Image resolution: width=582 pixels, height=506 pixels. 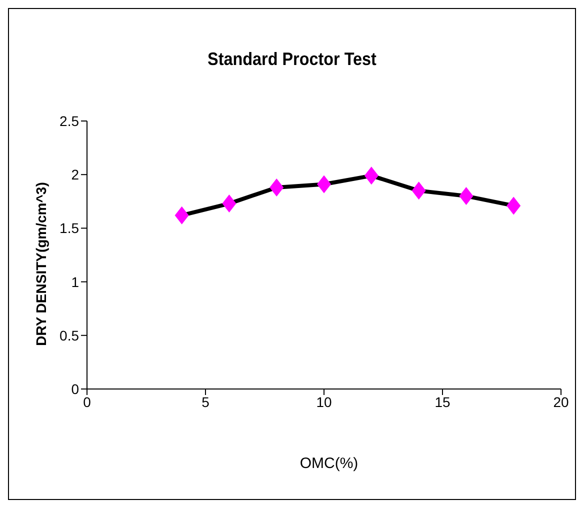 I want to click on x-tick-label: 20, so click(x=561, y=402).